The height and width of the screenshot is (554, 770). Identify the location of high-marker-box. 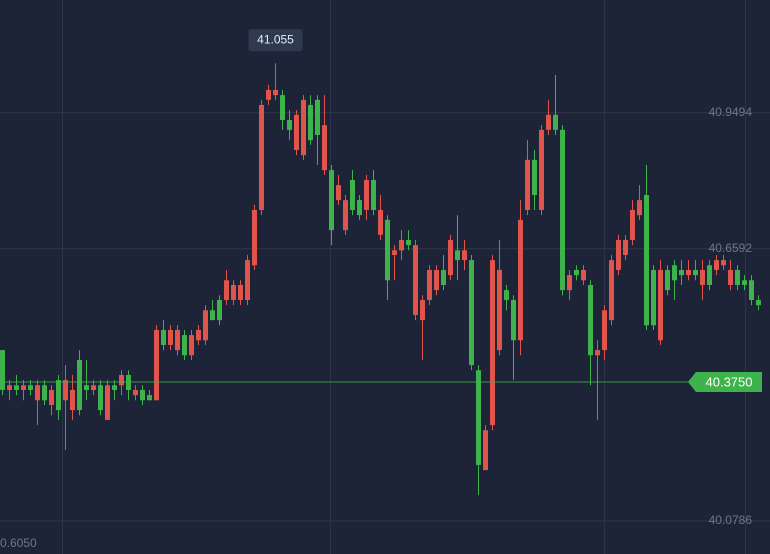
(275, 40).